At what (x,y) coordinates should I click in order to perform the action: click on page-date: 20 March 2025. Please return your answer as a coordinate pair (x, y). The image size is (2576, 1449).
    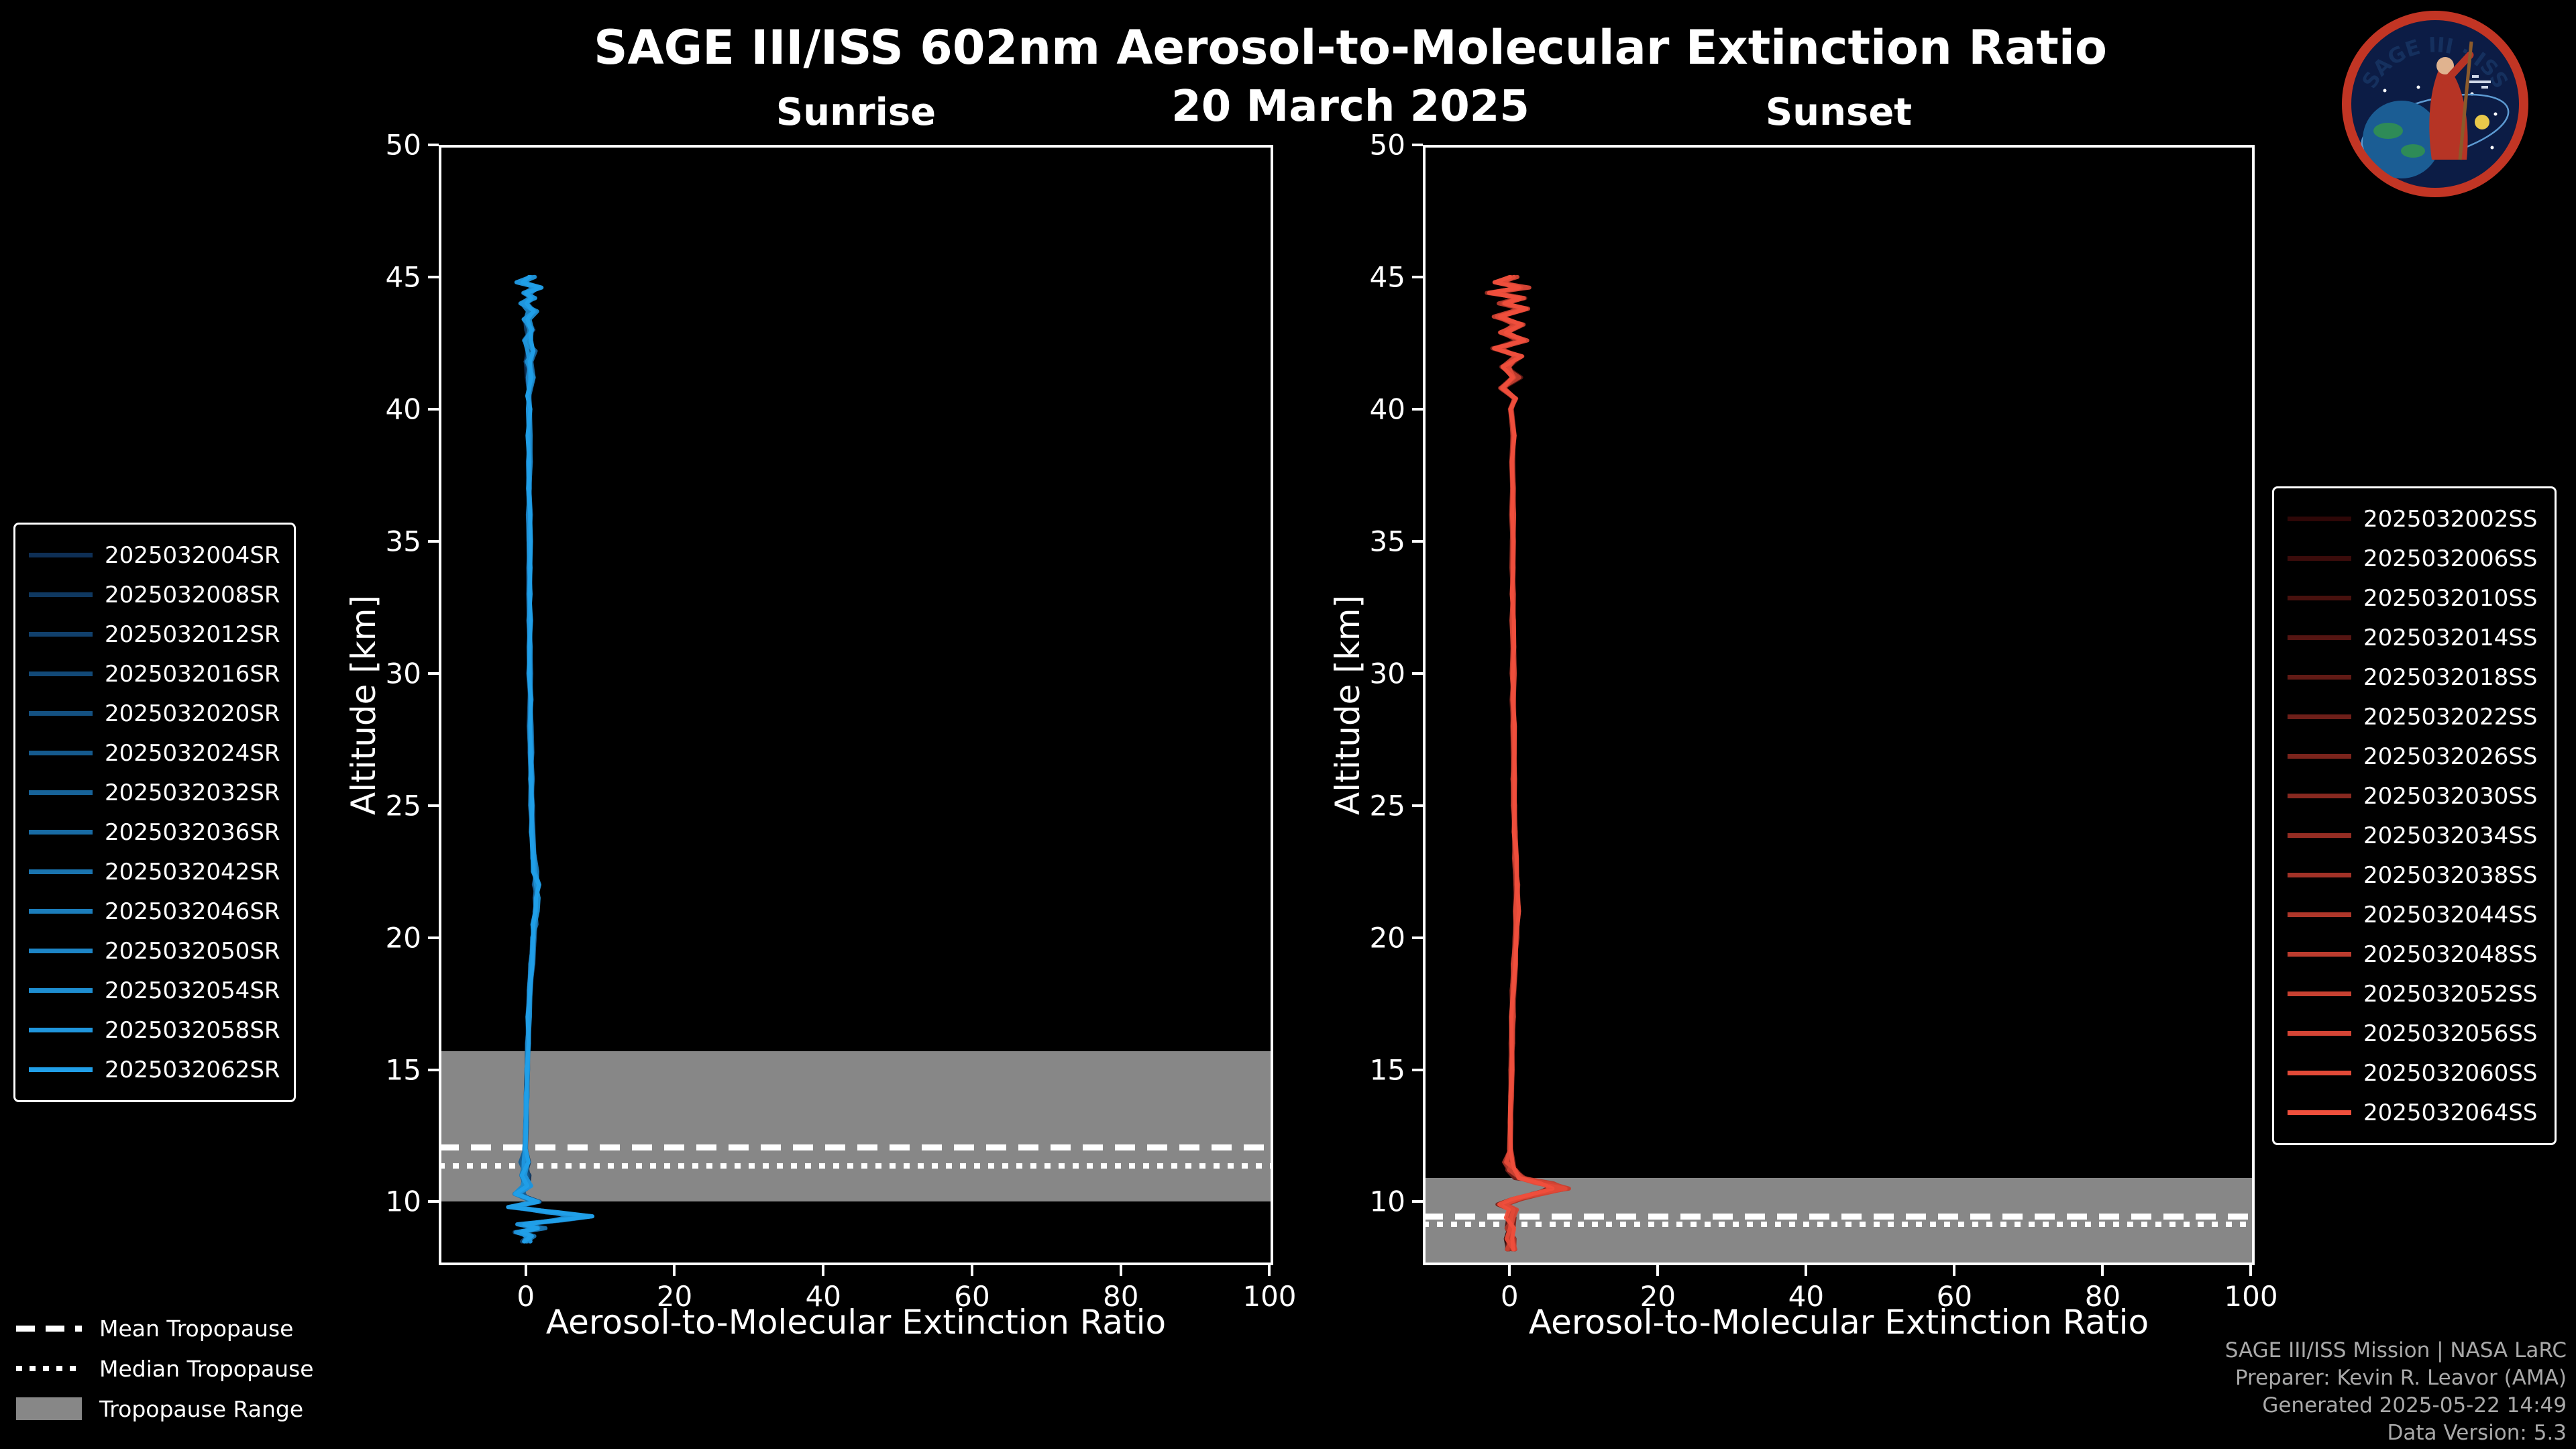
    Looking at the image, I should click on (1350, 106).